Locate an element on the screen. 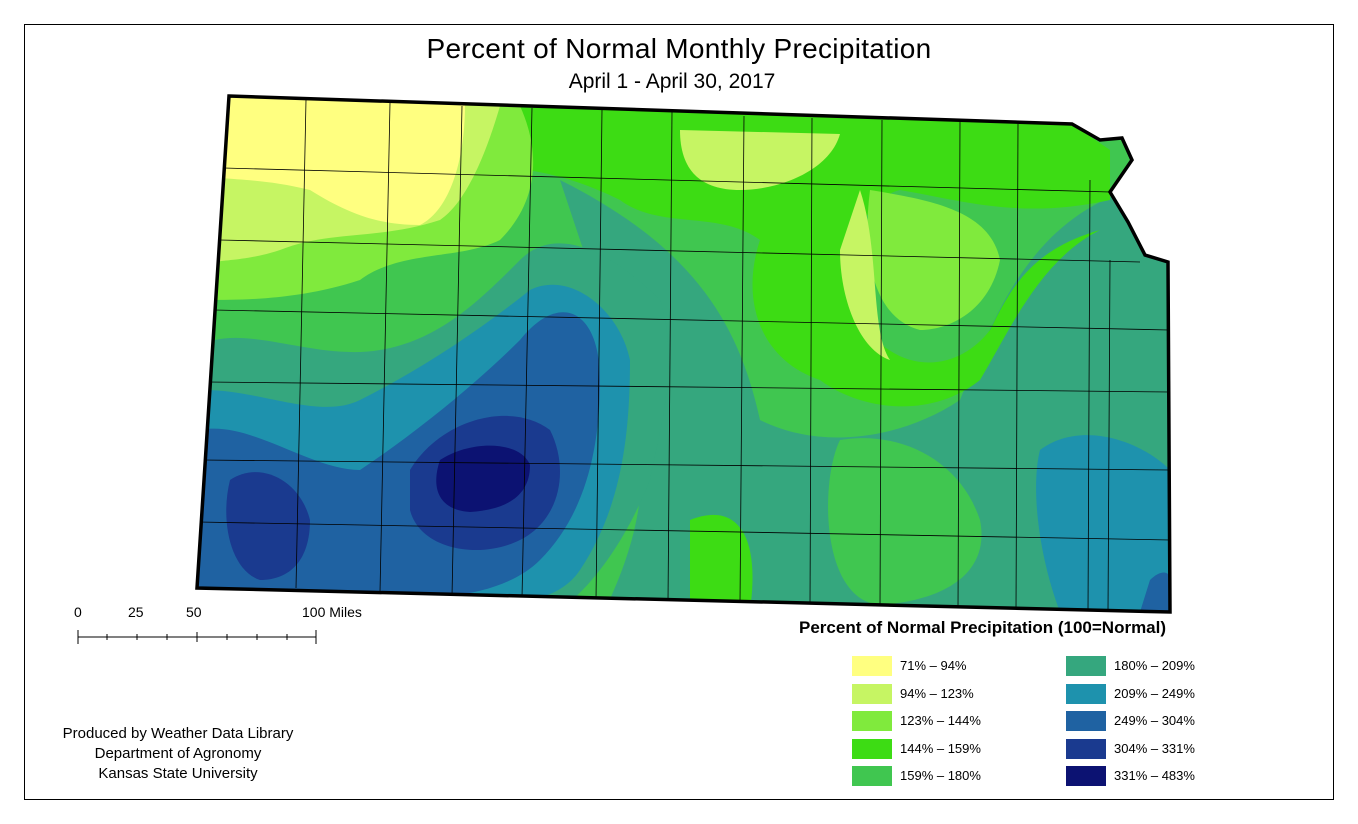  zone-94-123-north is located at coordinates (760, 160).